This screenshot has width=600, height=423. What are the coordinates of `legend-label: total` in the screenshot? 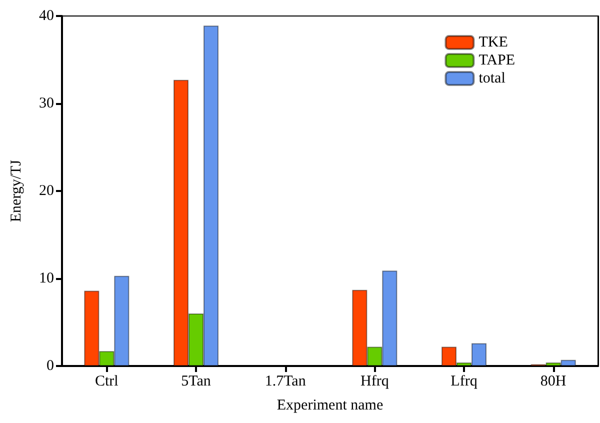 It's located at (492, 78).